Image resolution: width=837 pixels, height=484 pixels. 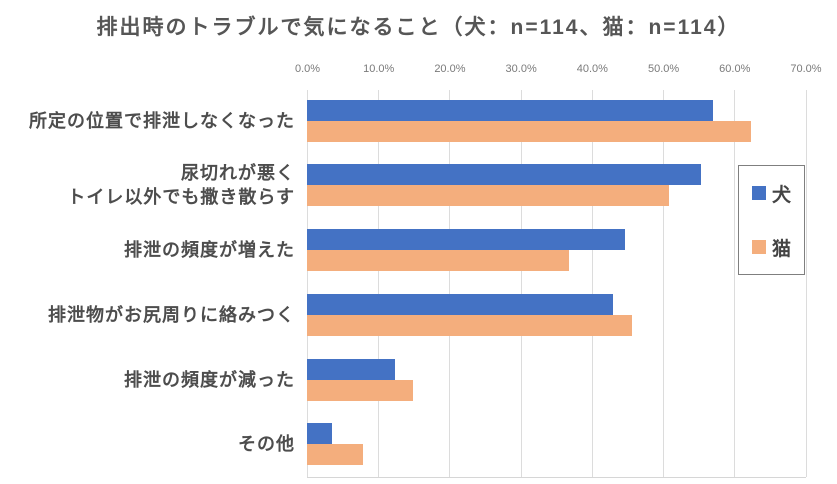 What do you see at coordinates (209, 379) in the screenshot?
I see `category-label-4: 排泄の頻度が減った` at bounding box center [209, 379].